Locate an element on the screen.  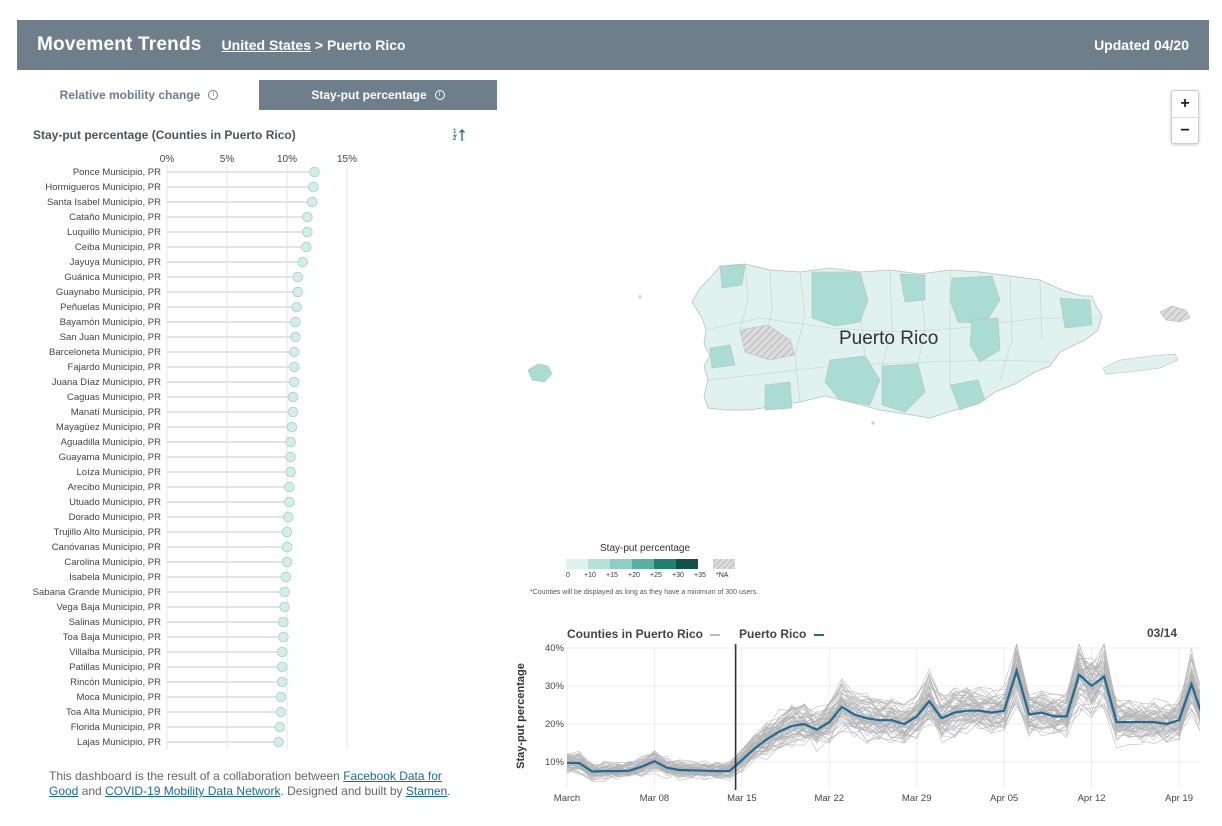
county-label: Toa Baja Municipio, PR is located at coordinates (112, 637).